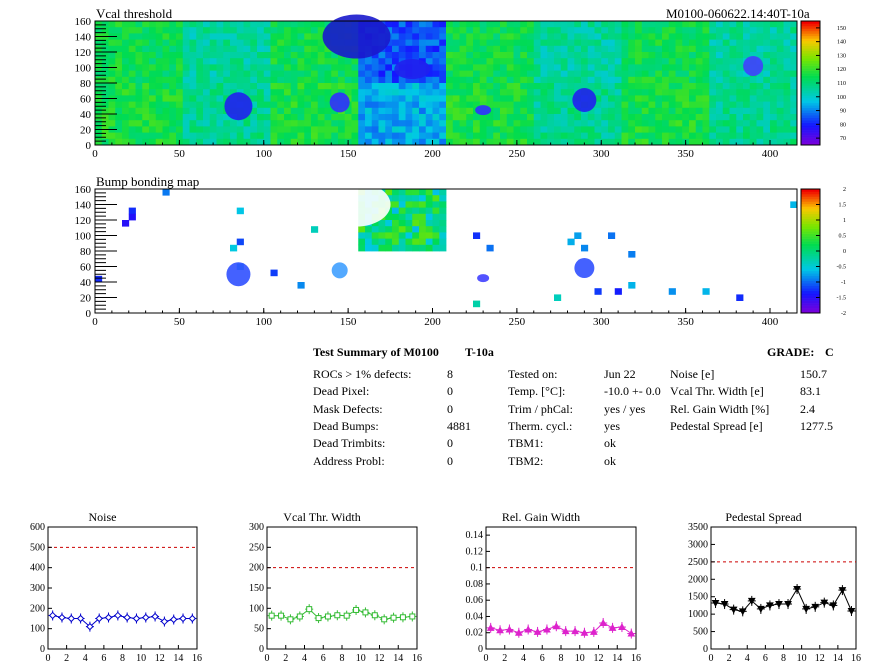 The height and width of the screenshot is (672, 896). Describe the element at coordinates (526, 443) in the screenshot. I see `condition-label: TBM1:` at that location.